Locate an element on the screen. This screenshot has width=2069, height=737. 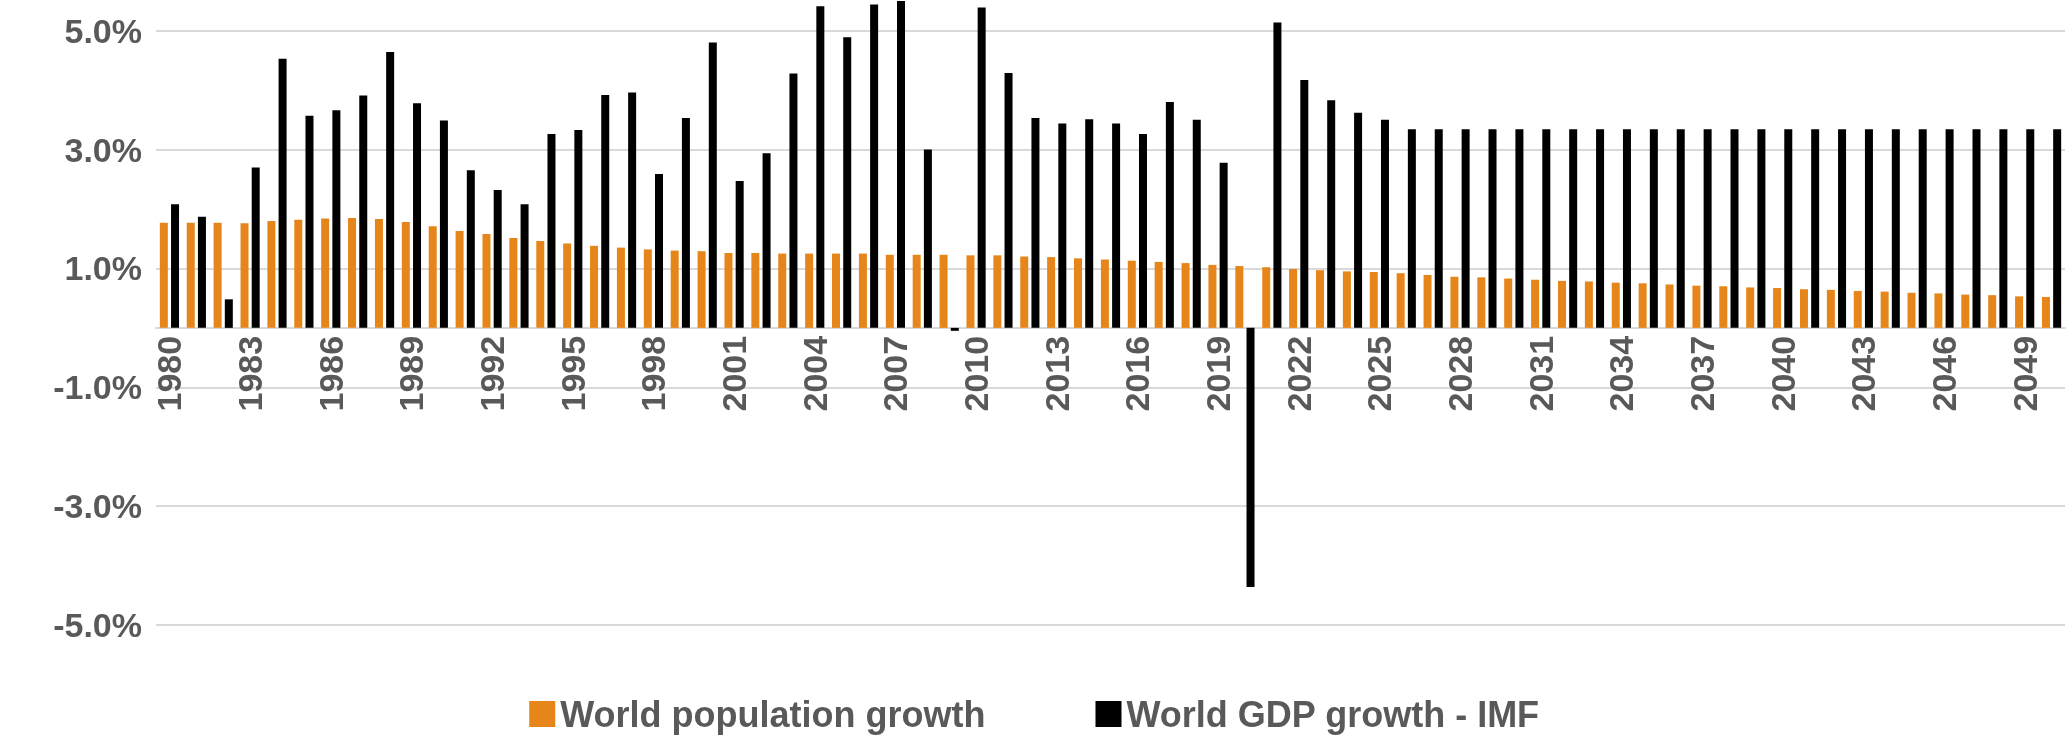
x-tick-label: 1986 is located at coordinates (330, 373).